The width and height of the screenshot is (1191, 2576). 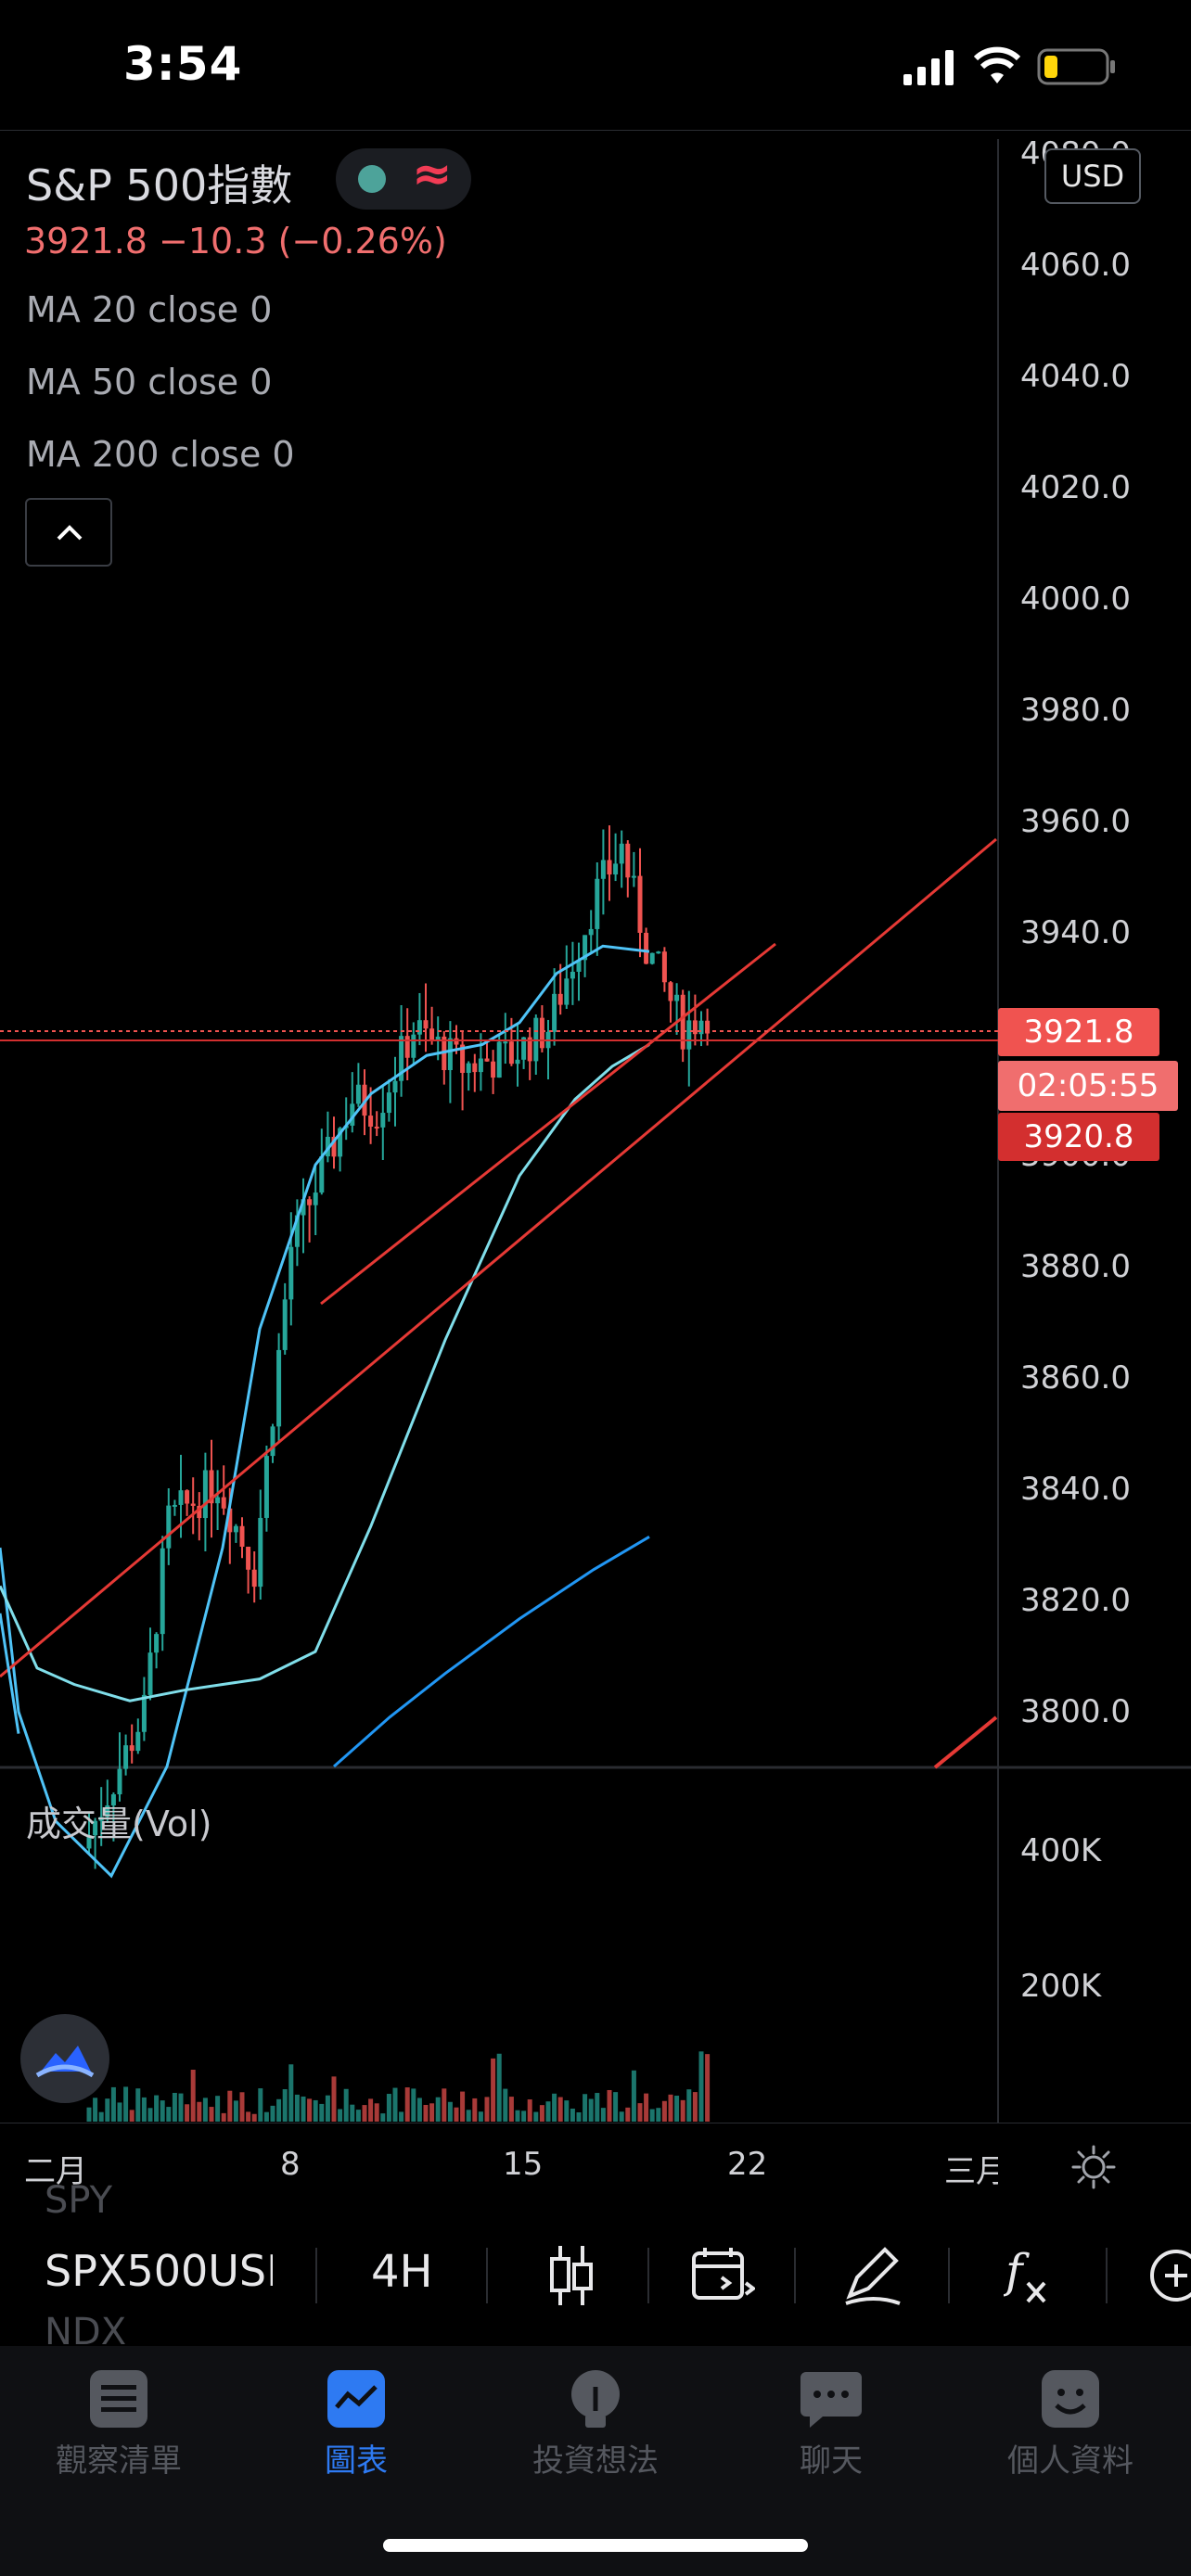 I want to click on add-icon, so click(x=1168, y=2275).